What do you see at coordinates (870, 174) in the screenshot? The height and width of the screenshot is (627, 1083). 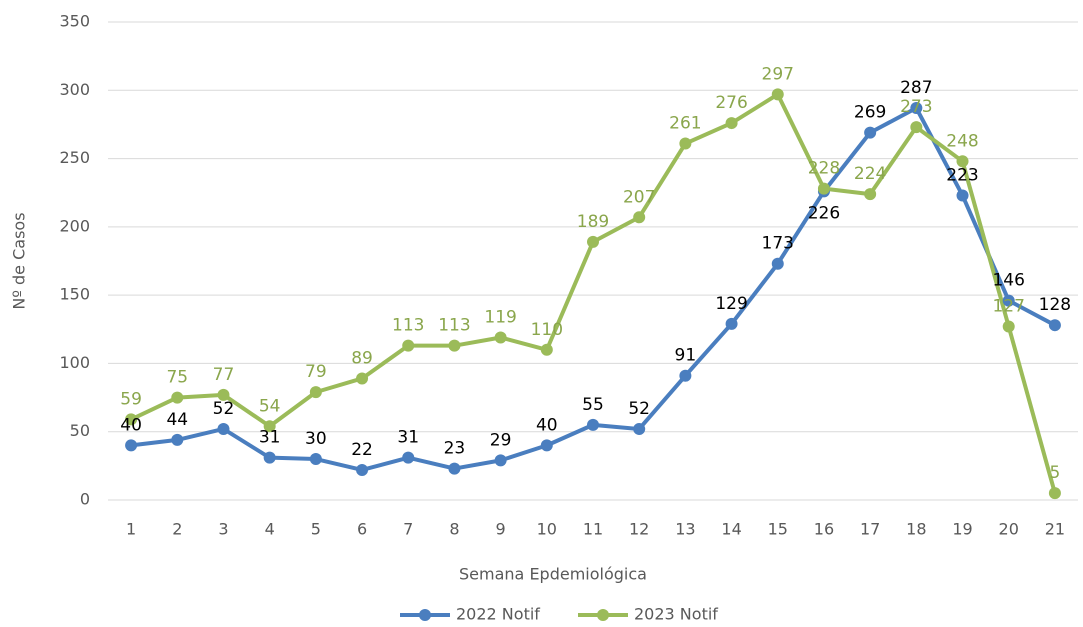 I see `data-label: 224` at bounding box center [870, 174].